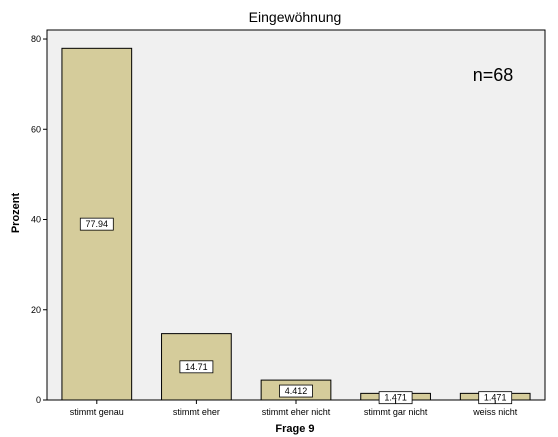  What do you see at coordinates (97, 412) in the screenshot?
I see `x-tick-label: stimmt genau` at bounding box center [97, 412].